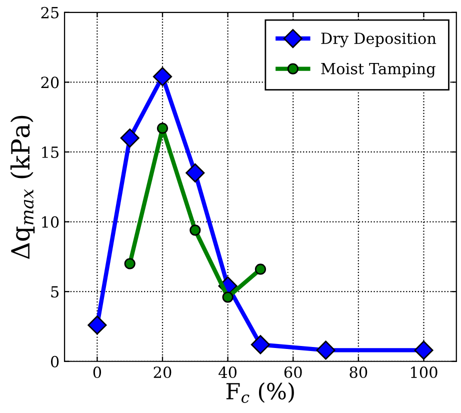 This screenshot has width=461, height=413. Describe the element at coordinates (97, 372) in the screenshot. I see `x-tick-label: 0` at that location.